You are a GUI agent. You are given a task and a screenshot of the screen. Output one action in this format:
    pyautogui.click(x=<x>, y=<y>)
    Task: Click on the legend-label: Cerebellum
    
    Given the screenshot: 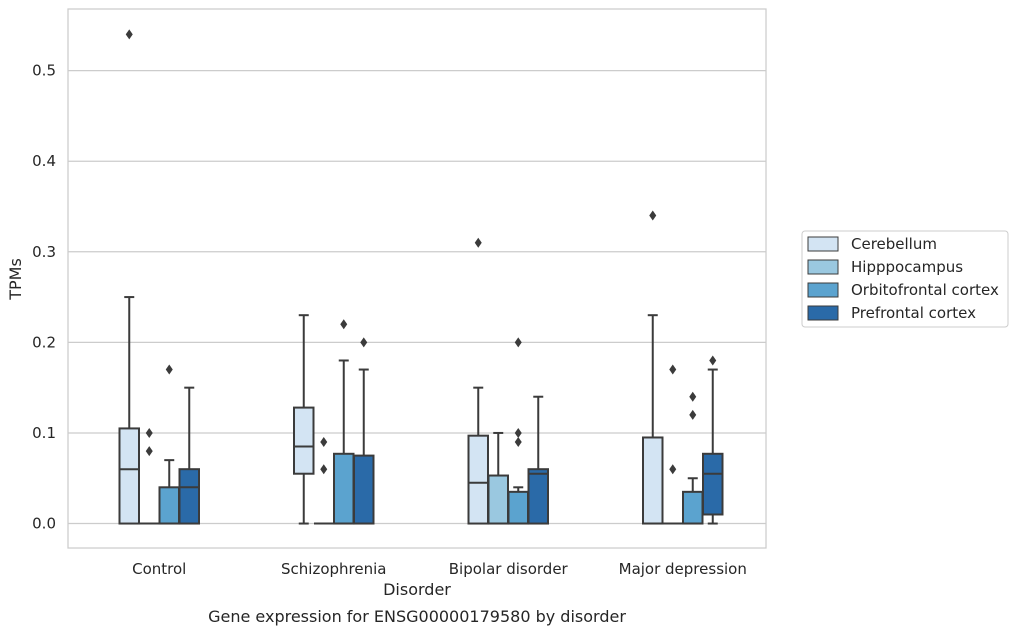 What is the action you would take?
    pyautogui.click(x=894, y=244)
    